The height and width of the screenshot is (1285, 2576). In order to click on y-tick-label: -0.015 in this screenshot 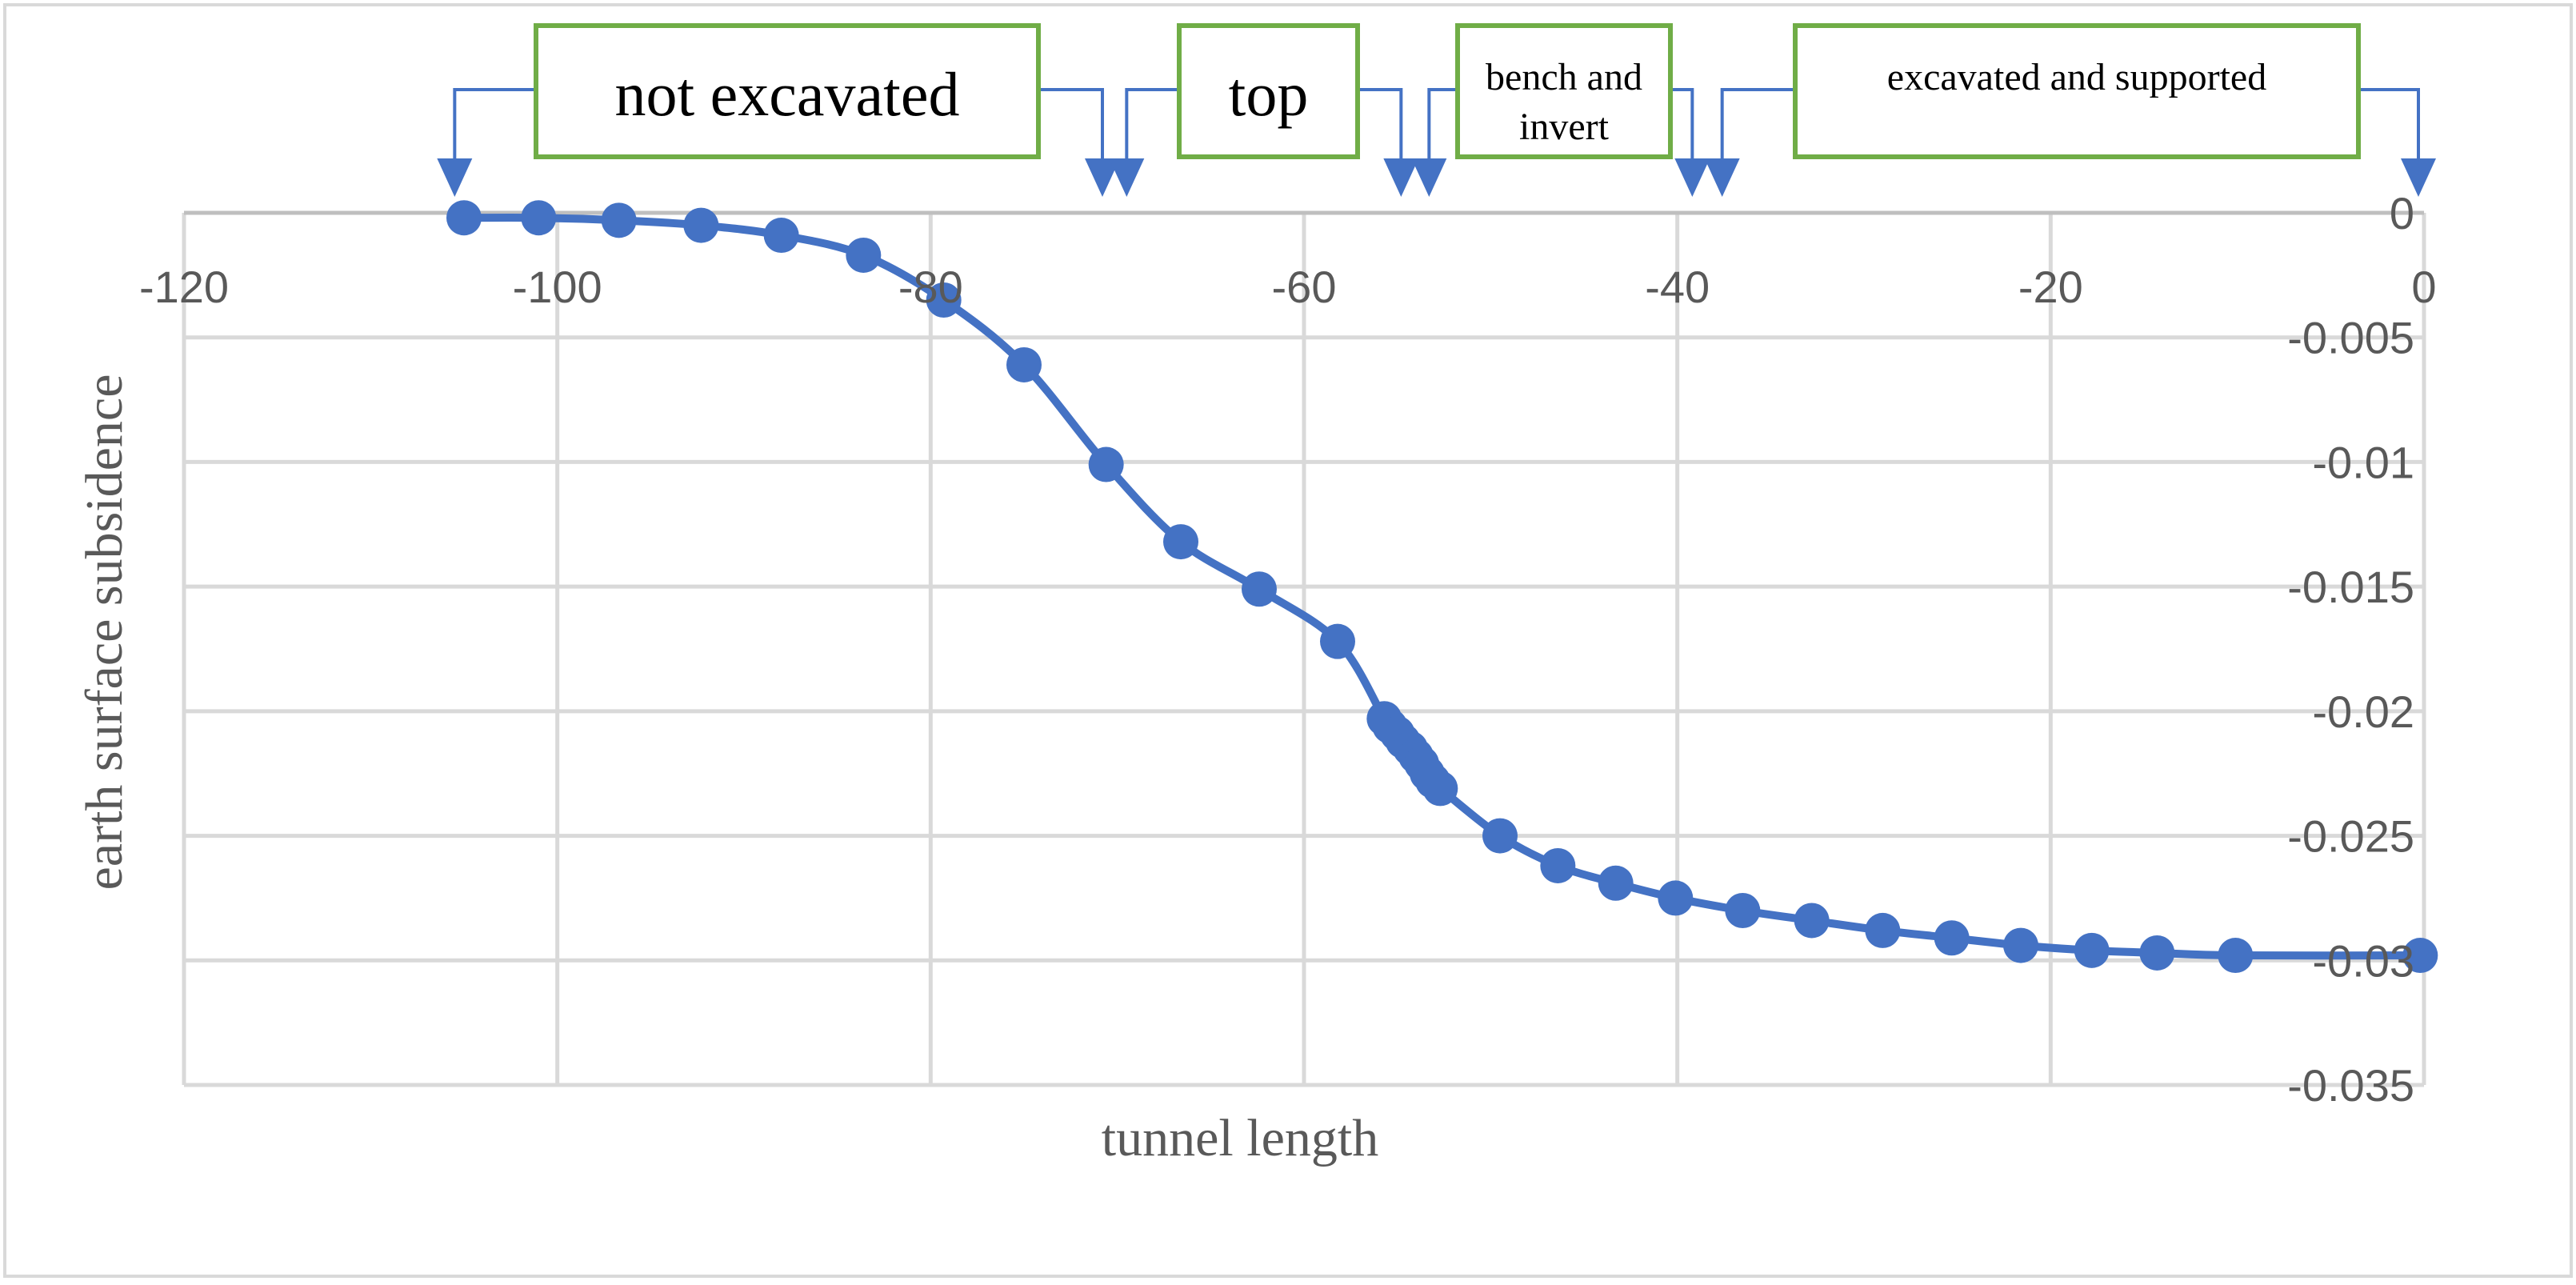, I will do `click(2350, 587)`.